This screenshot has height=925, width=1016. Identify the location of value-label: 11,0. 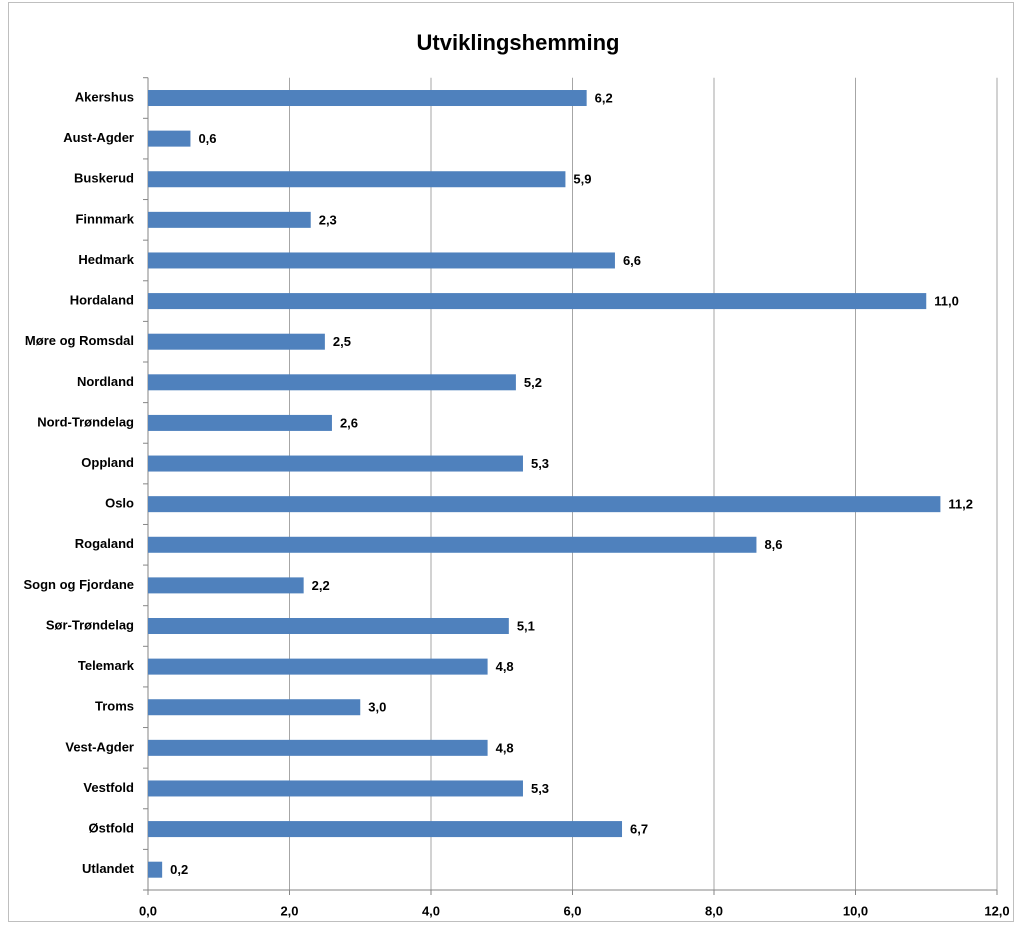
(946, 301).